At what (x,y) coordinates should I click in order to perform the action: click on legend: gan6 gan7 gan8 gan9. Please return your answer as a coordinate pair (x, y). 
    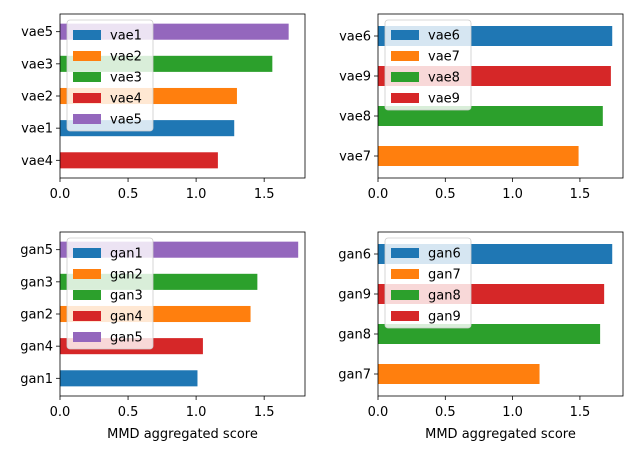
    Looking at the image, I should click on (428, 283).